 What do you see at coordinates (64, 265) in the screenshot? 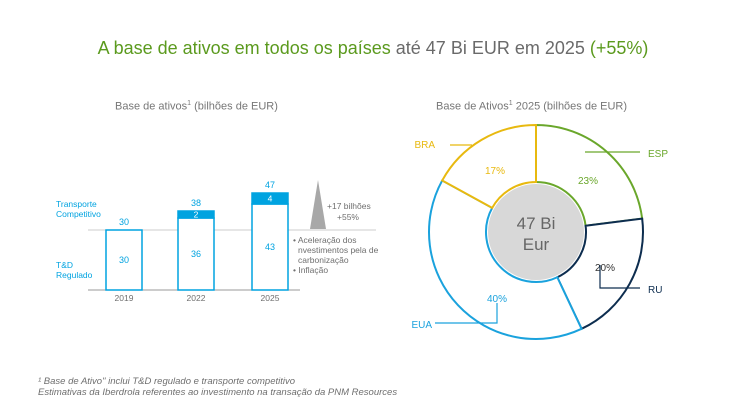
I see `legend-regulated-line1: T&D` at bounding box center [64, 265].